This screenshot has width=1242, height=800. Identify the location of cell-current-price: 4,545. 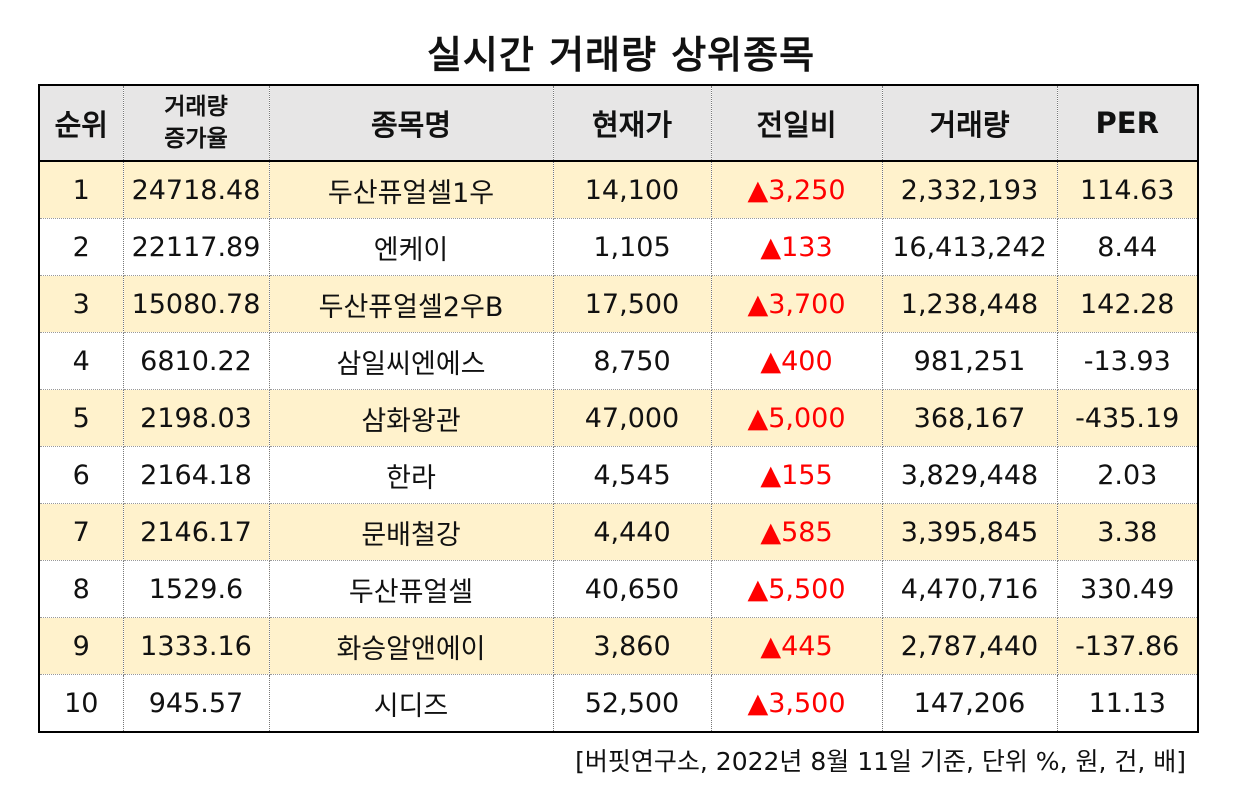
(632, 475).